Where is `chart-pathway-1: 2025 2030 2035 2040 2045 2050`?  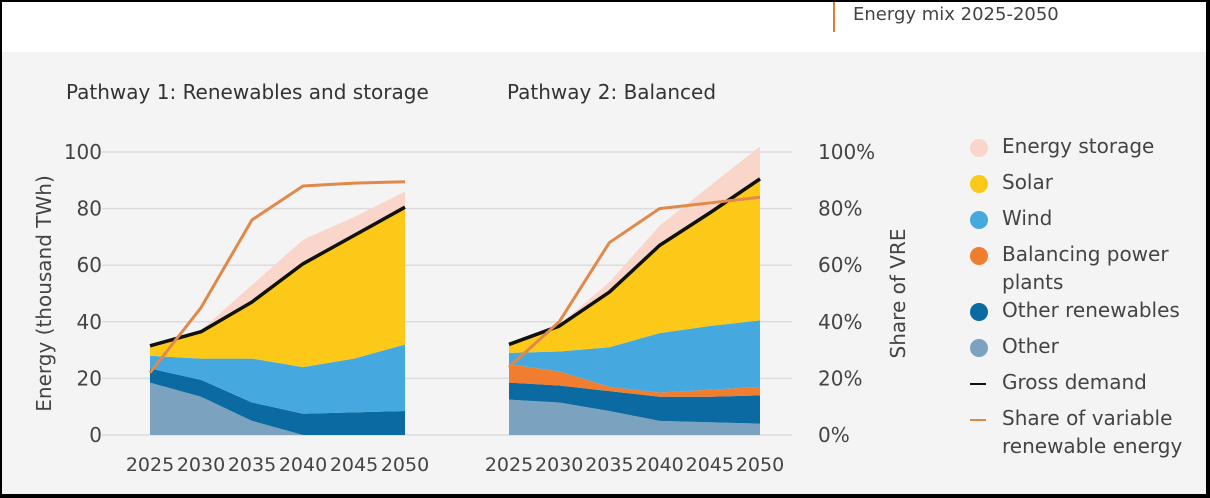
chart-pathway-1: 2025 2030 2035 2040 2045 2050 is located at coordinates (277, 328).